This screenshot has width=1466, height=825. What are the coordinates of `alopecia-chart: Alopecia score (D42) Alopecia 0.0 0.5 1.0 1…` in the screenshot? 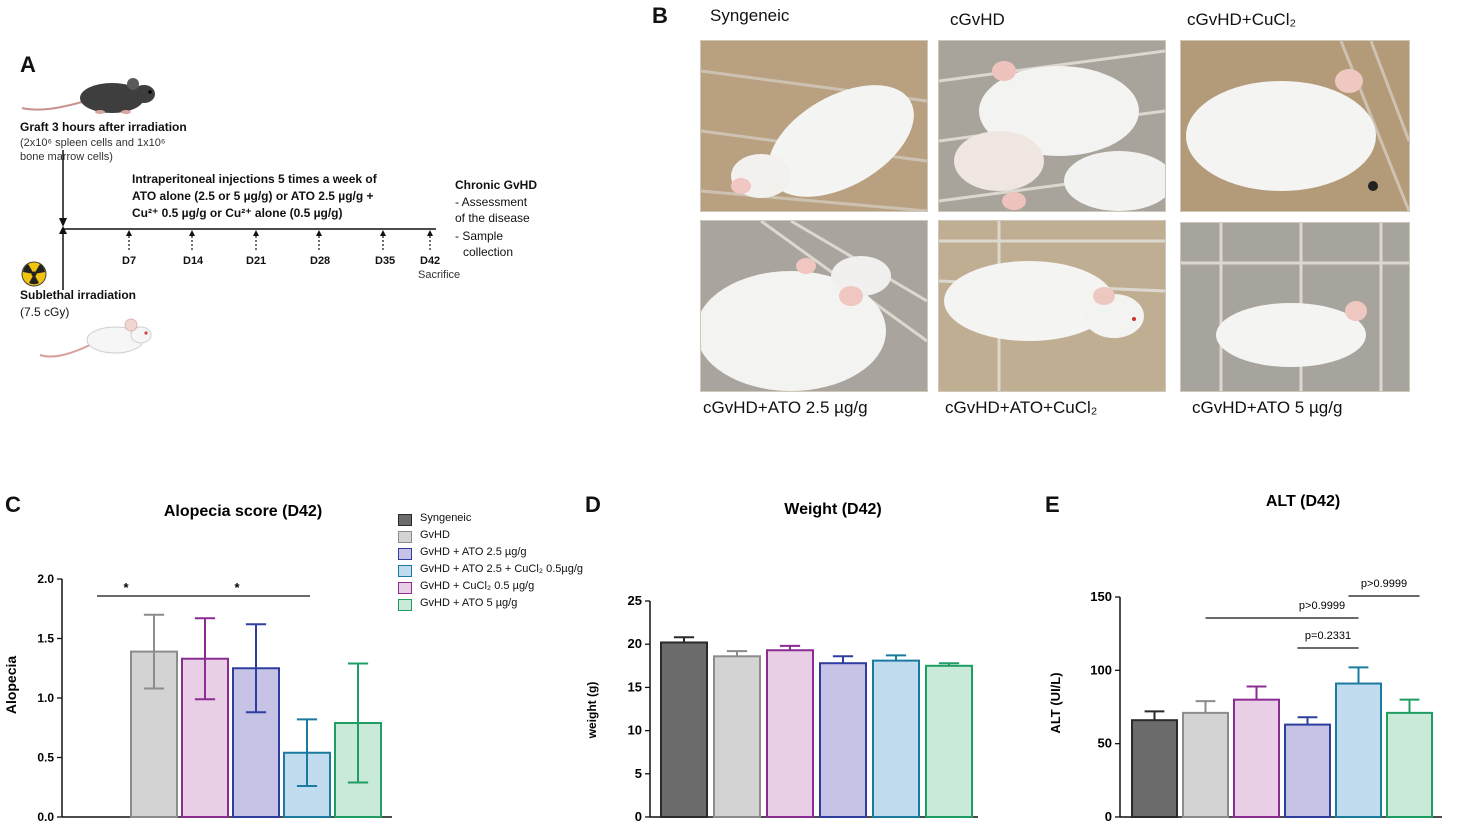 It's located at (197, 663).